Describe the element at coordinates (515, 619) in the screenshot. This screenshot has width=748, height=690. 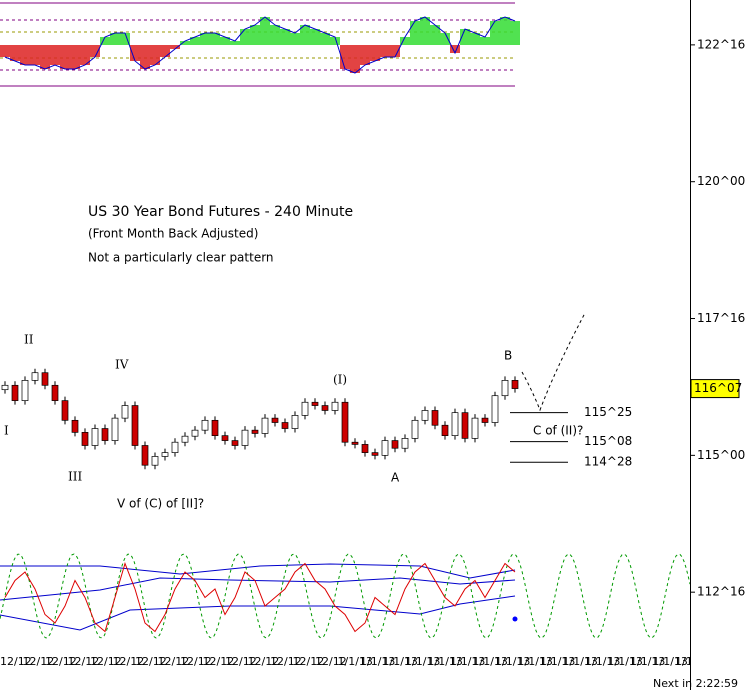
I see `cycle-dot` at that location.